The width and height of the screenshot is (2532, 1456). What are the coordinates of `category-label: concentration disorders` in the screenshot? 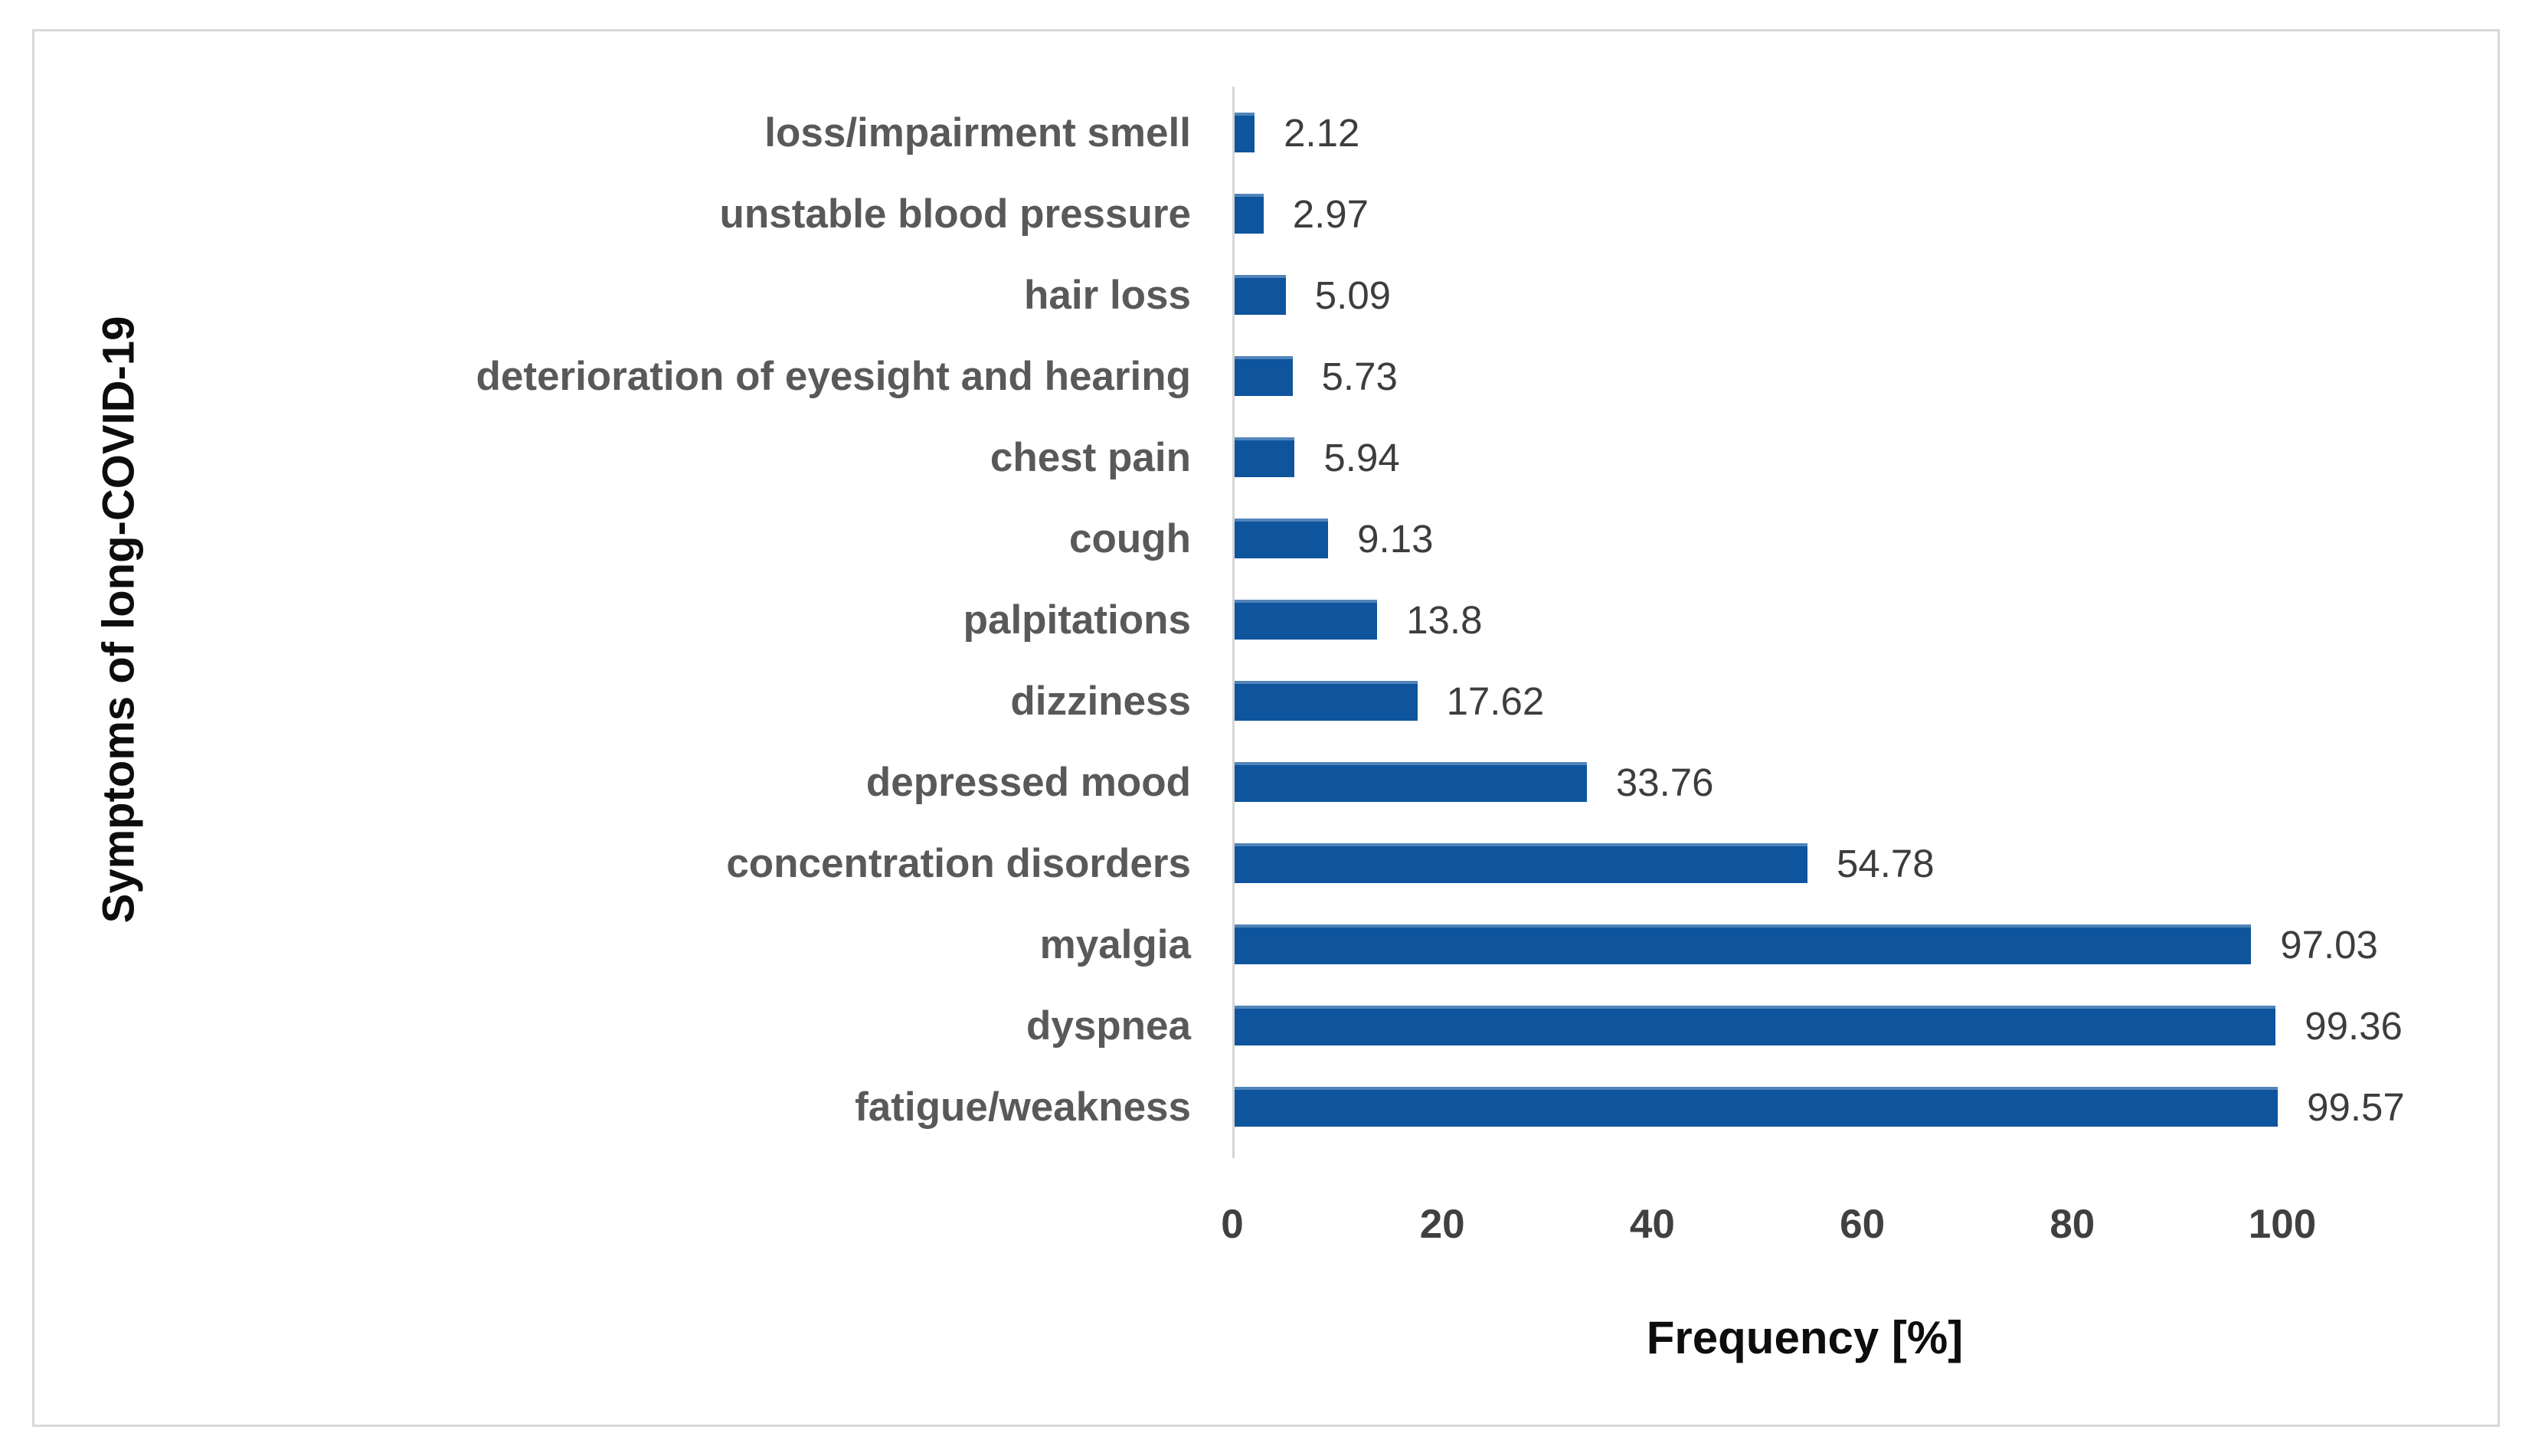 It's located at (958, 863).